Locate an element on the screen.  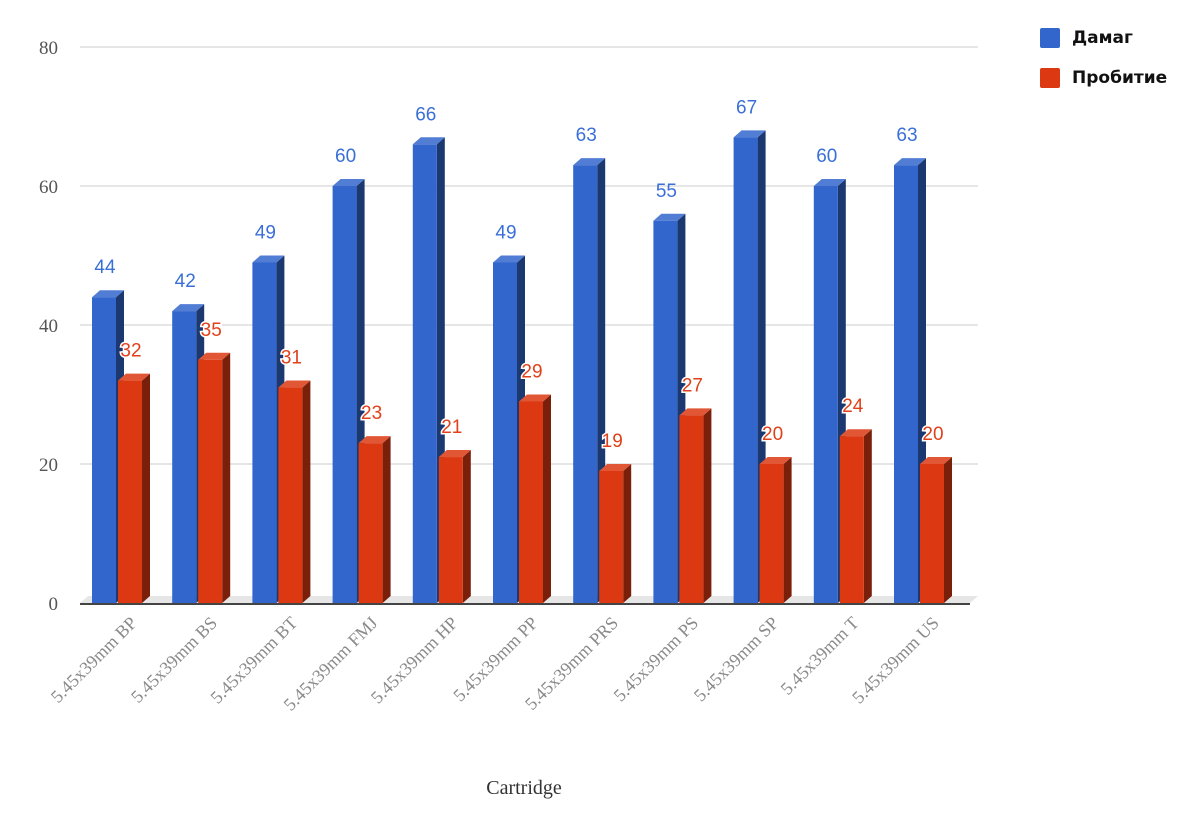
data-label-penetration: 27 is located at coordinates (692, 385).